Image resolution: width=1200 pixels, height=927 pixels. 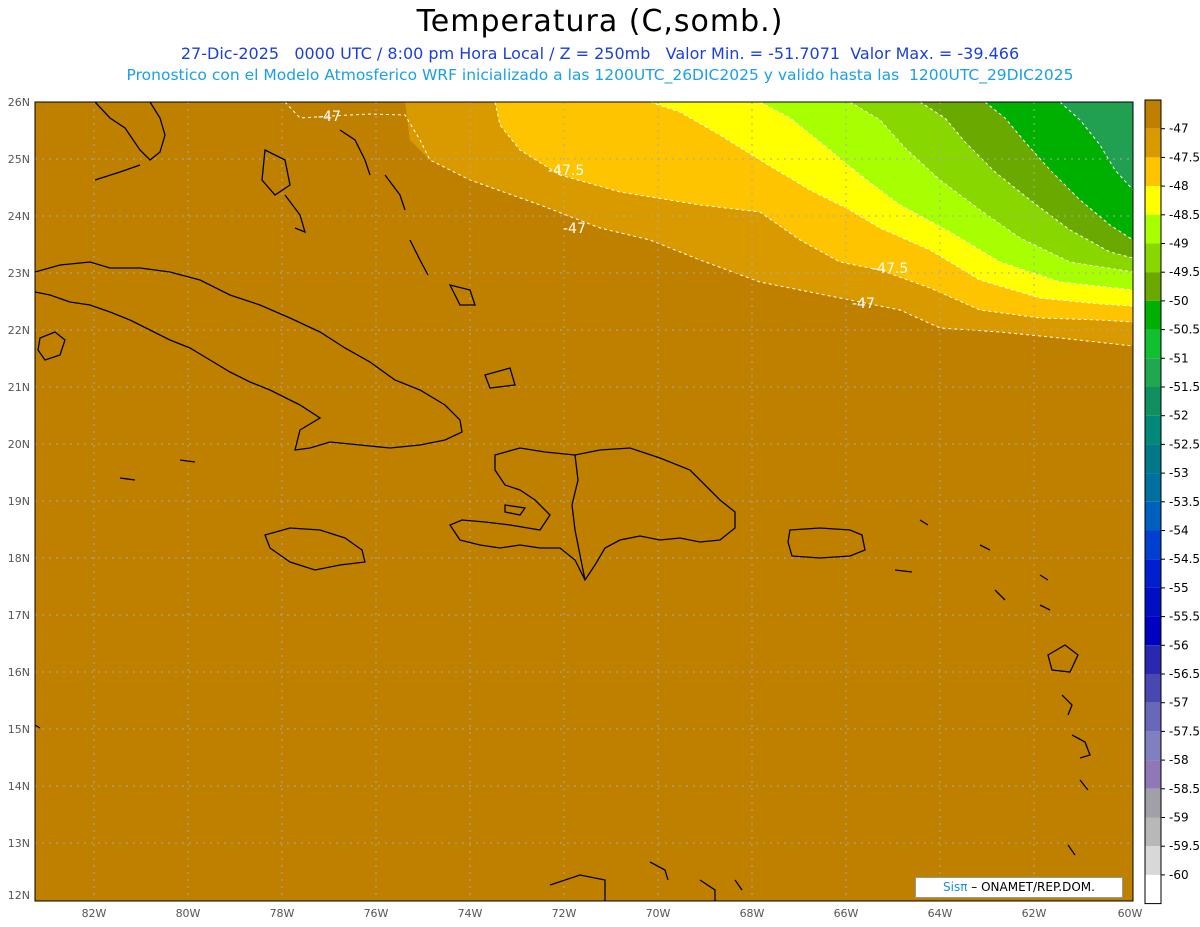 What do you see at coordinates (395, 192) in the screenshot?
I see `bahamas-exuma` at bounding box center [395, 192].